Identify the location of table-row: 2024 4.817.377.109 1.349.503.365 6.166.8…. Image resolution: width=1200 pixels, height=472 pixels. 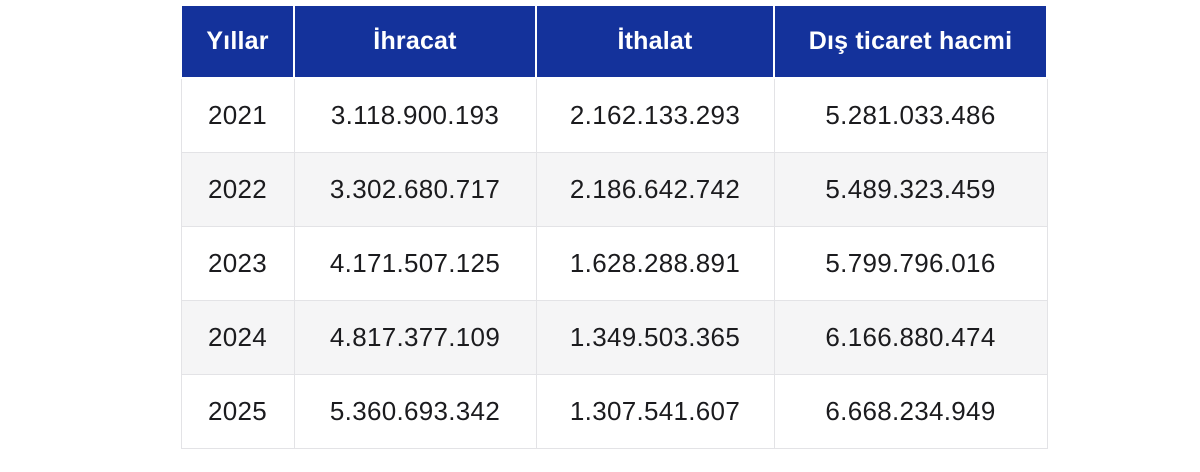
(614, 337).